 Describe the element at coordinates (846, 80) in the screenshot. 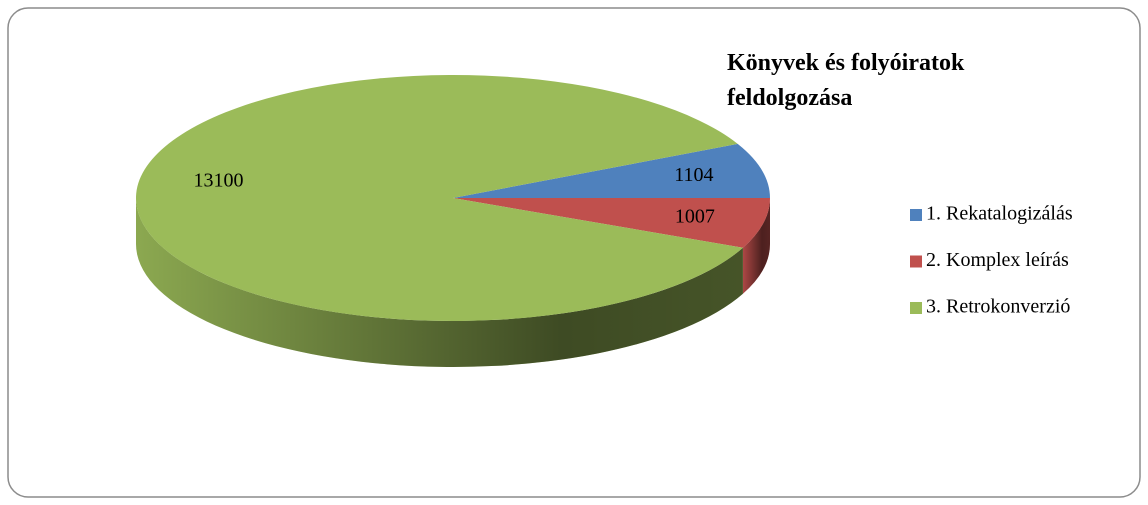

I see `chart-title: Könyvek és folyóiratok feldolgozása` at that location.